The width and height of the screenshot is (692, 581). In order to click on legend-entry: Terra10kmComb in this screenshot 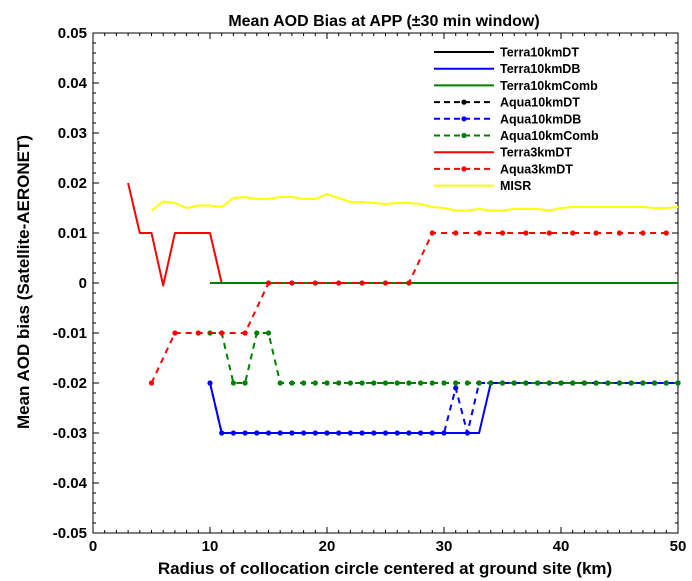, I will do `click(516, 86)`.